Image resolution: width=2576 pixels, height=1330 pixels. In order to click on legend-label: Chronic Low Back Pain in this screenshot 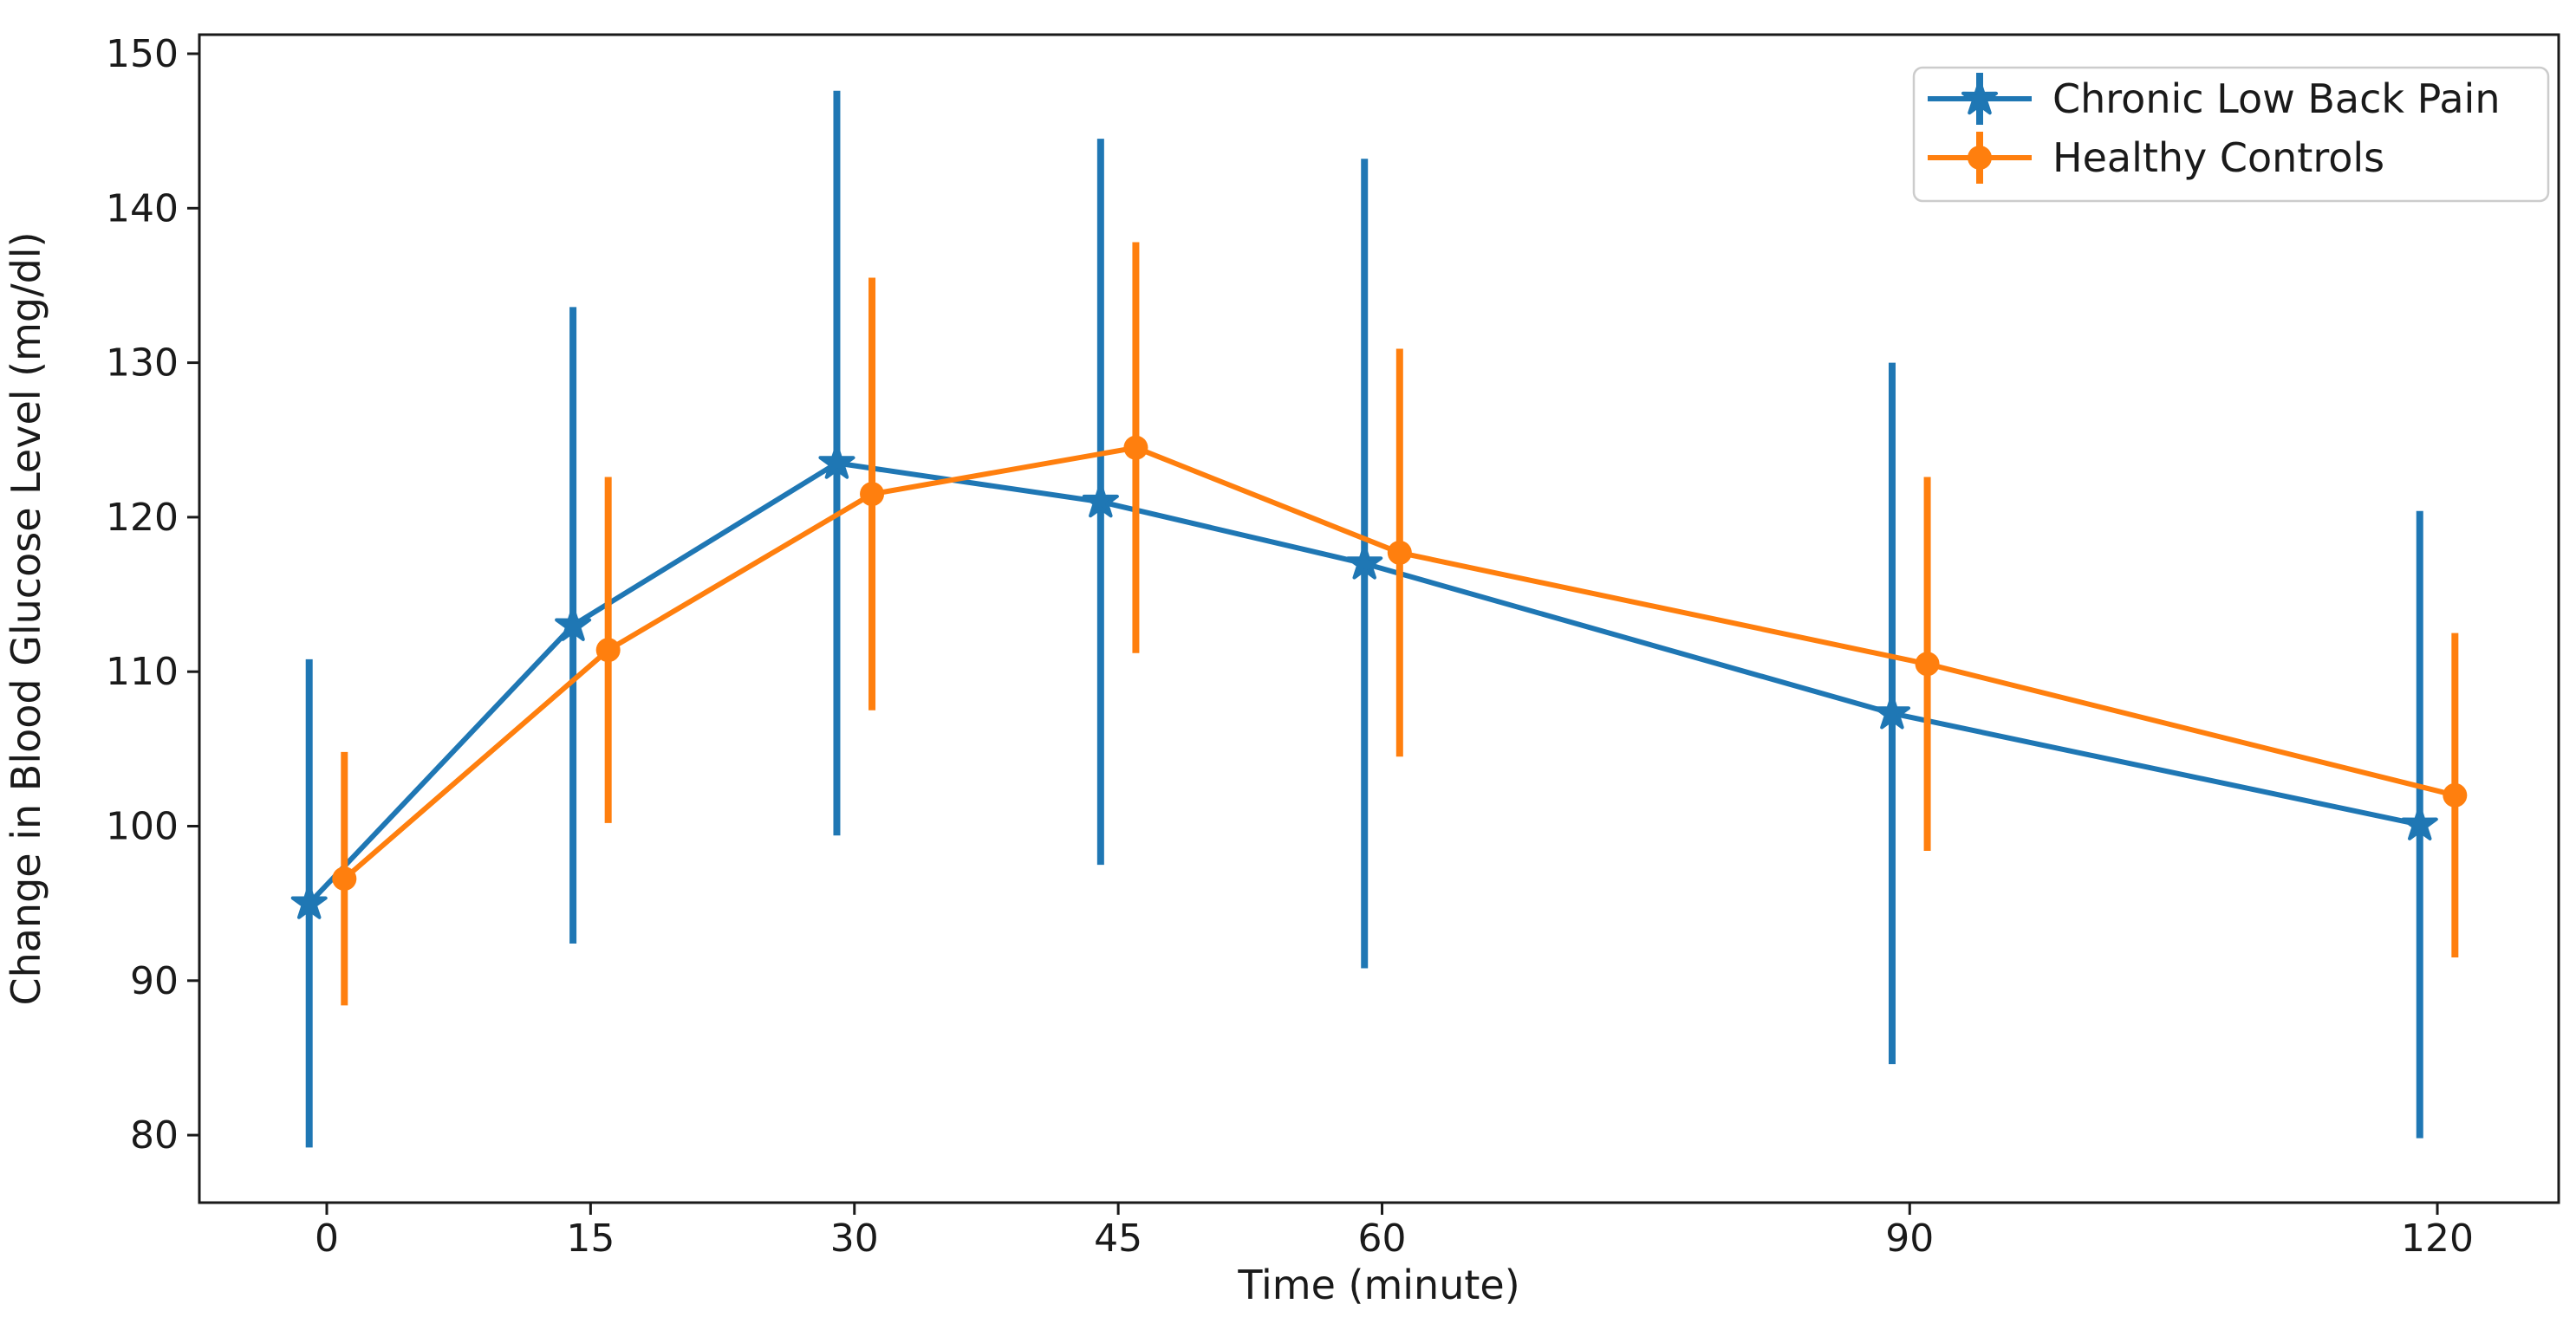, I will do `click(2276, 98)`.